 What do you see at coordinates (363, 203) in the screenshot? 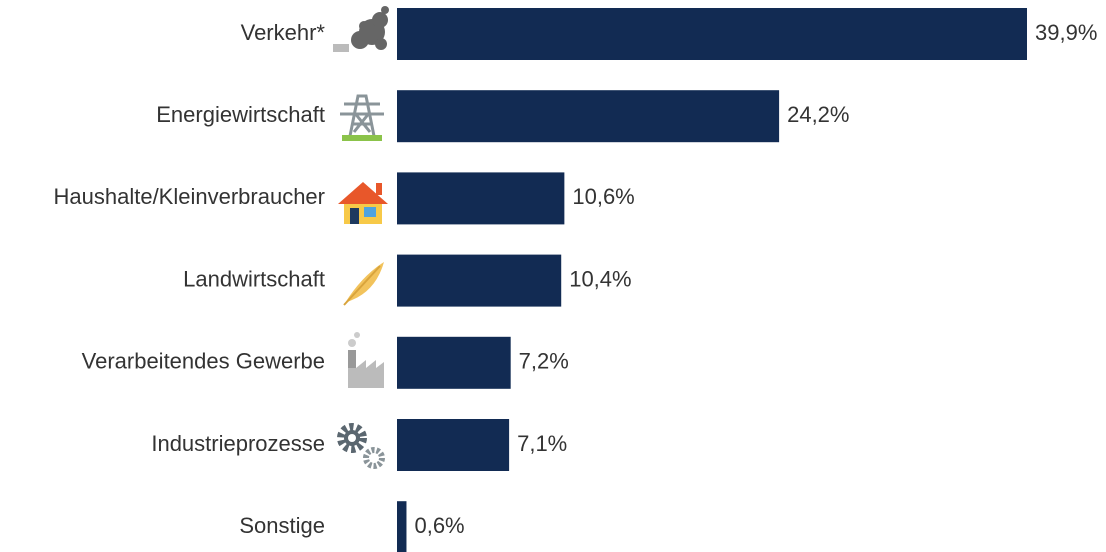
I see `icon-house` at bounding box center [363, 203].